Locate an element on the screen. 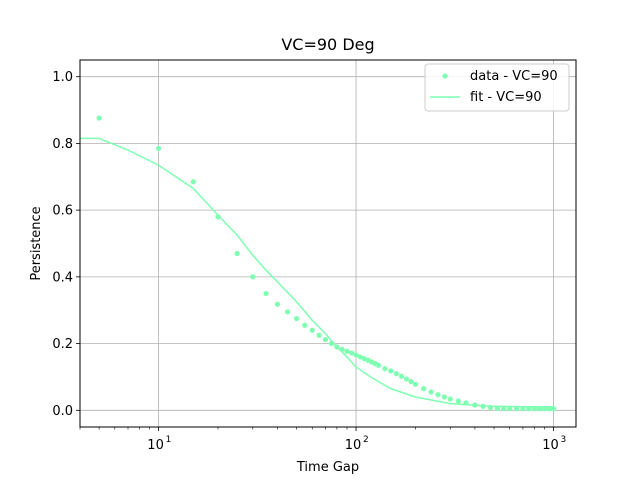  y-tick-label: 0.0 is located at coordinates (62, 411).